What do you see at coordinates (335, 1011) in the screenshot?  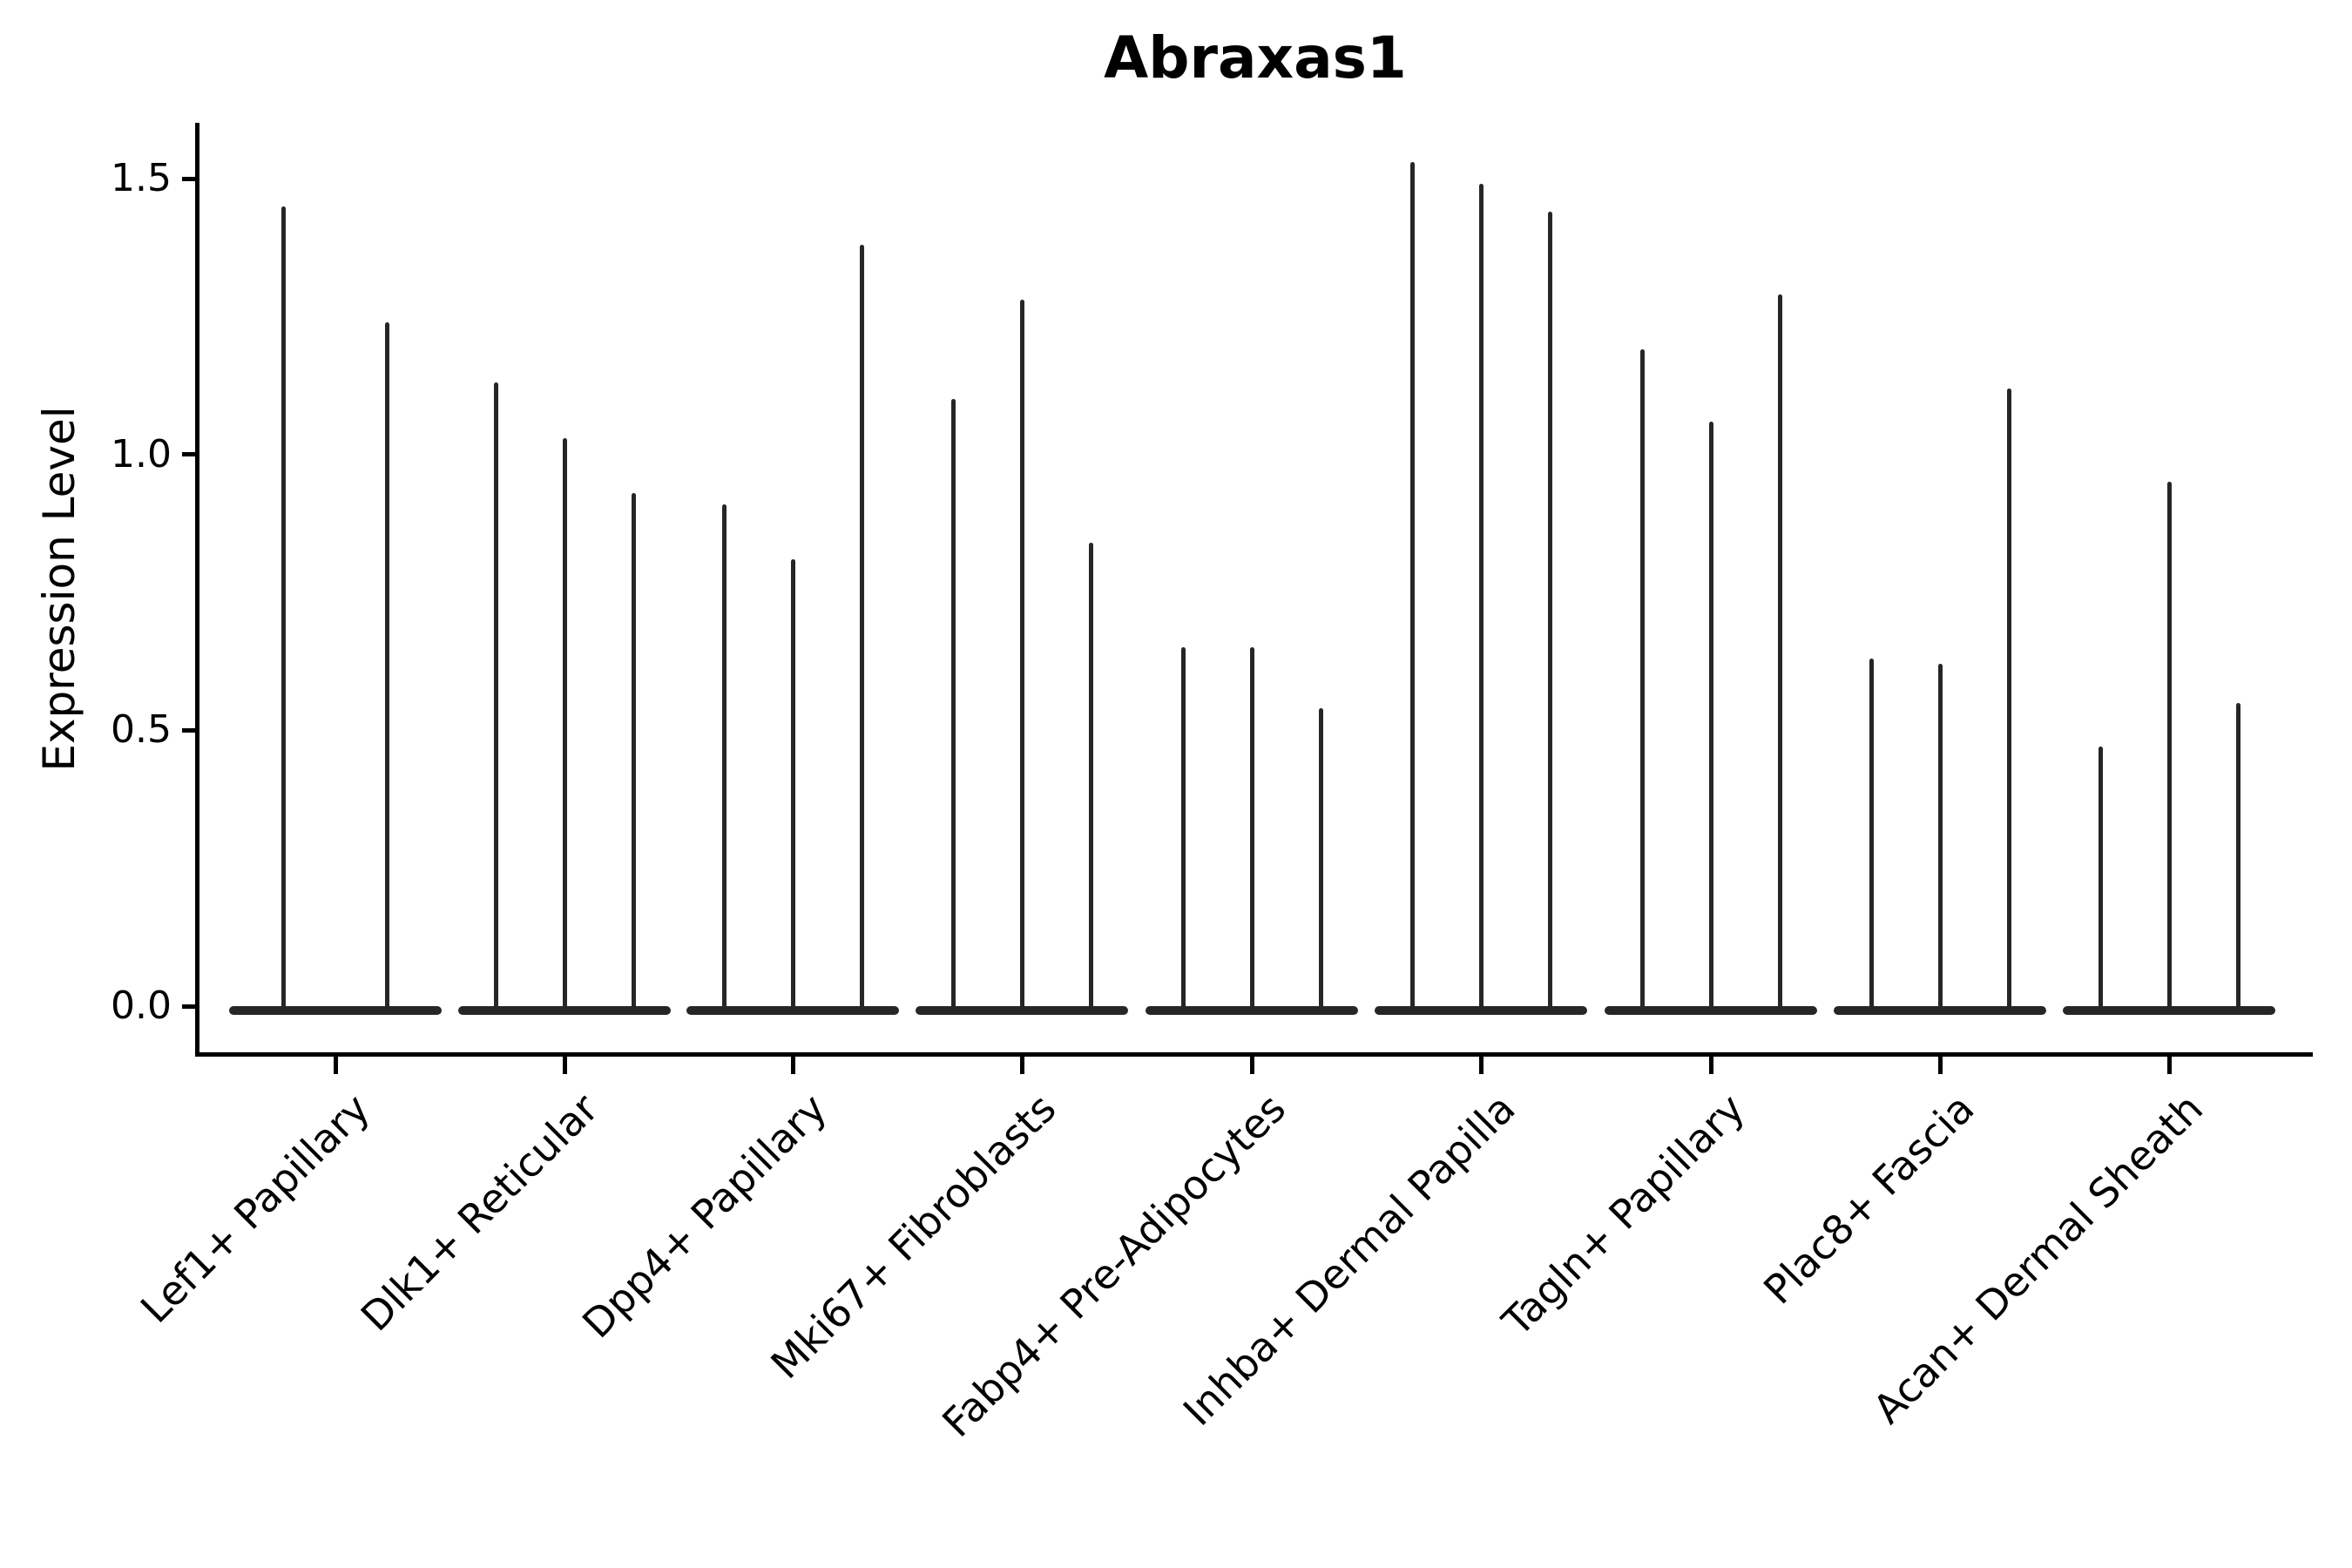 I see `violin-base` at bounding box center [335, 1011].